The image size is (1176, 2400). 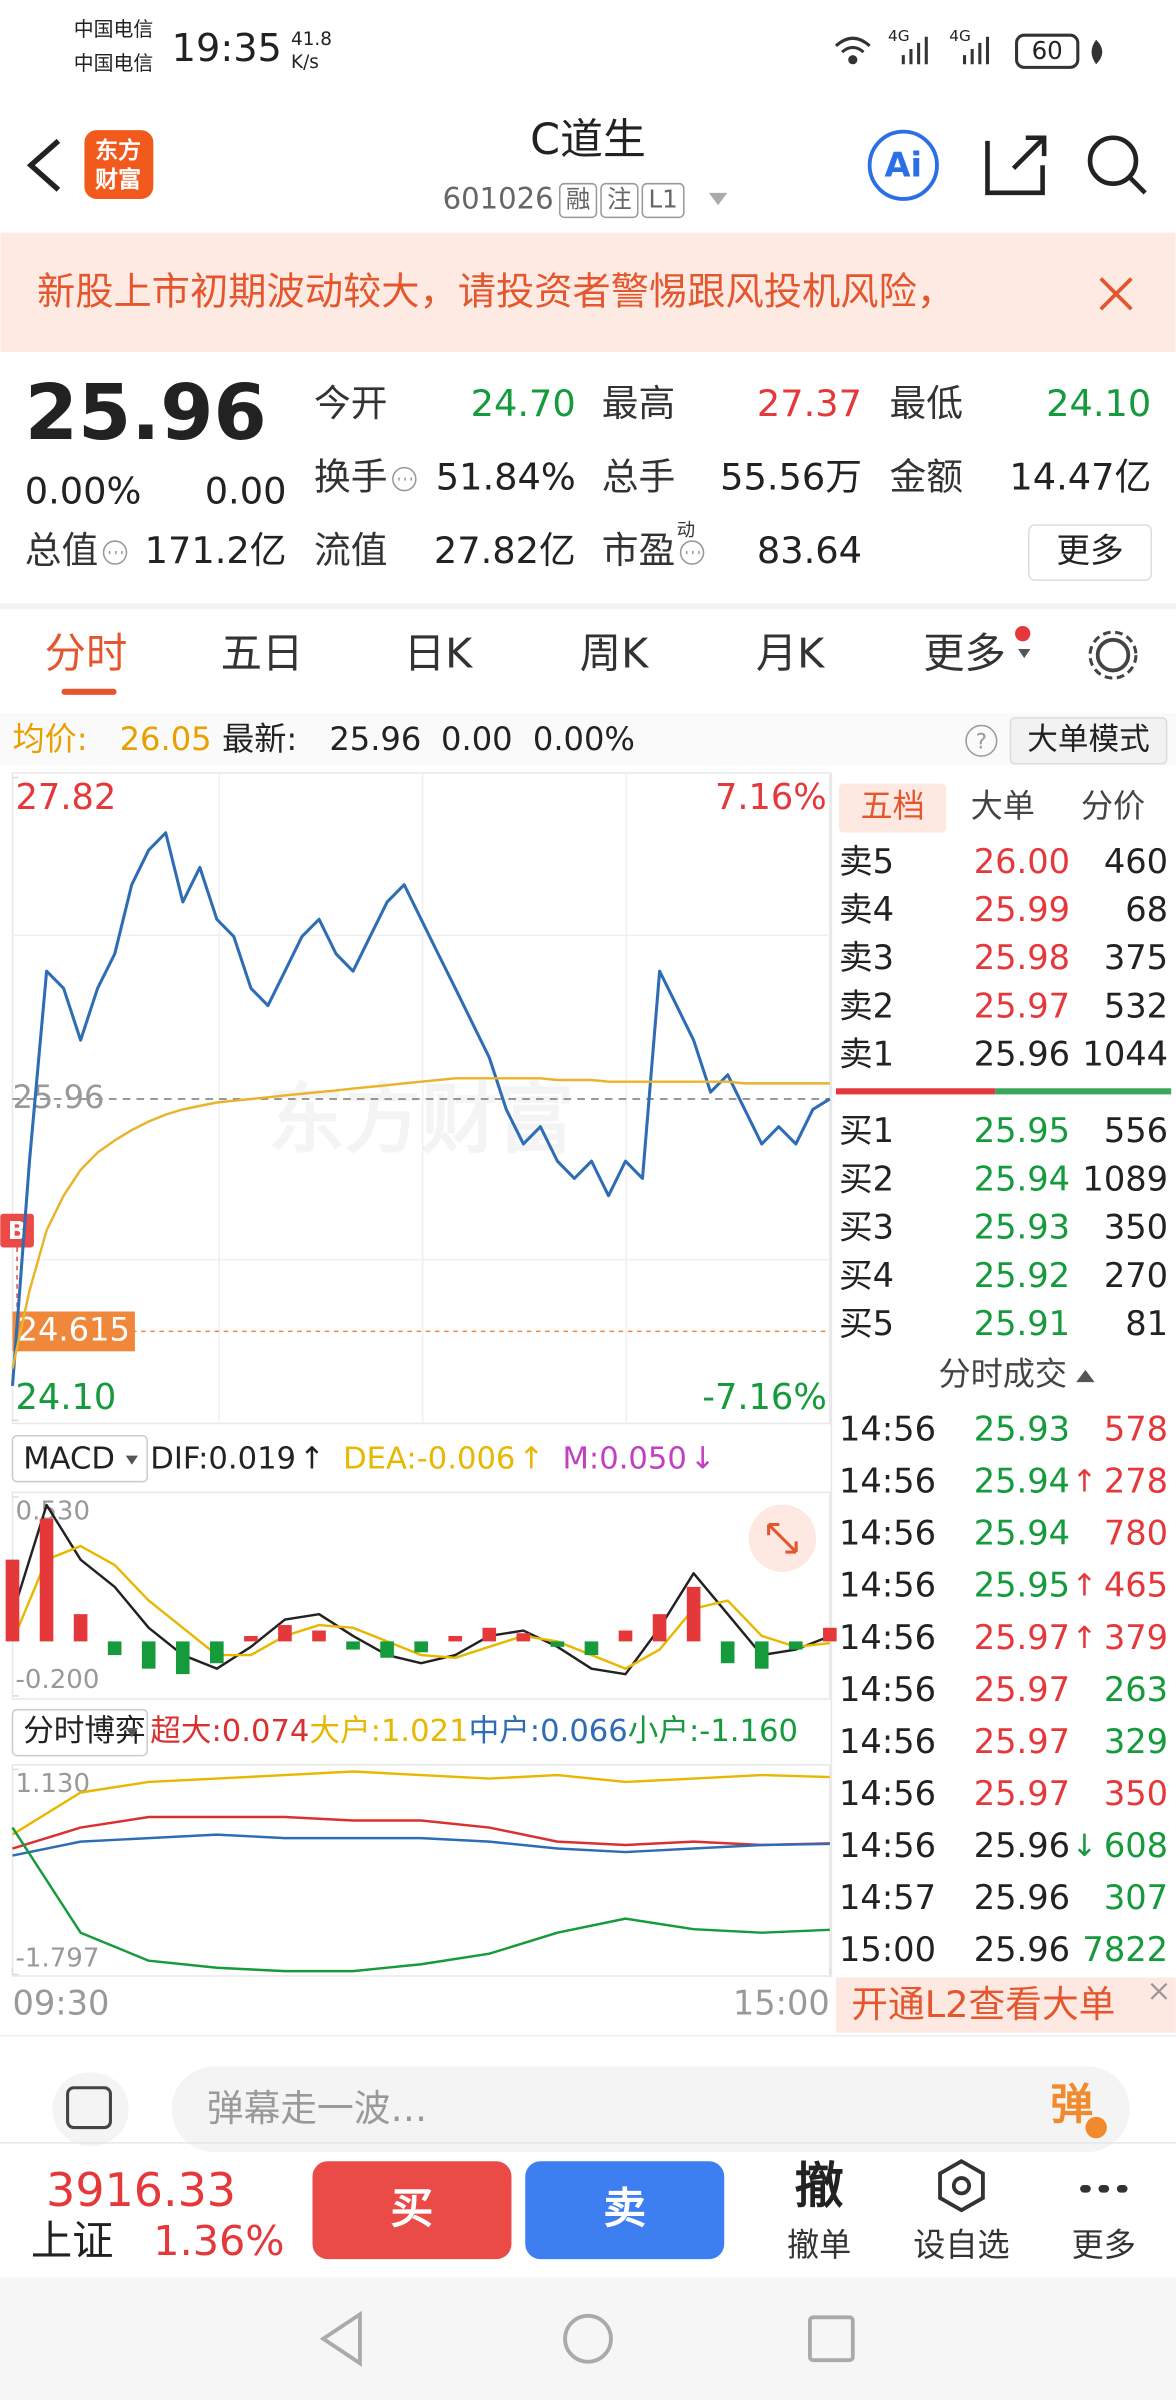 I want to click on more-label: 更多, so click(x=1104, y=2245).